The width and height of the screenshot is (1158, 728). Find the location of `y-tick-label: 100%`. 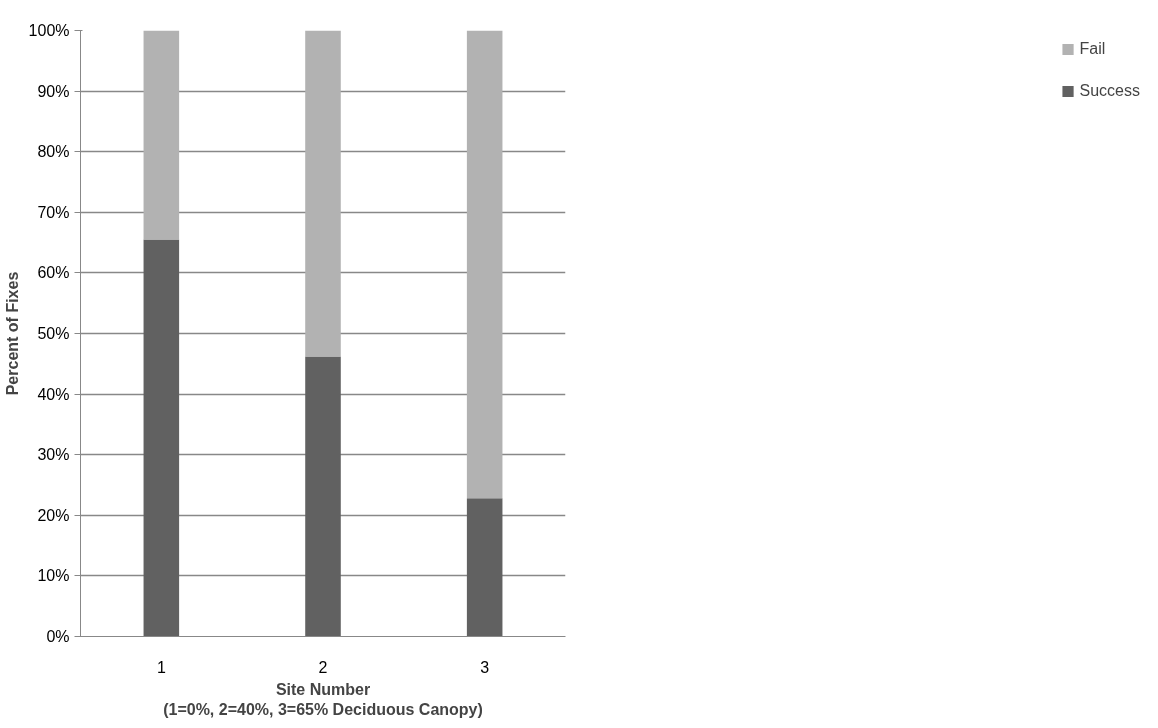

y-tick-label: 100% is located at coordinates (49, 30).